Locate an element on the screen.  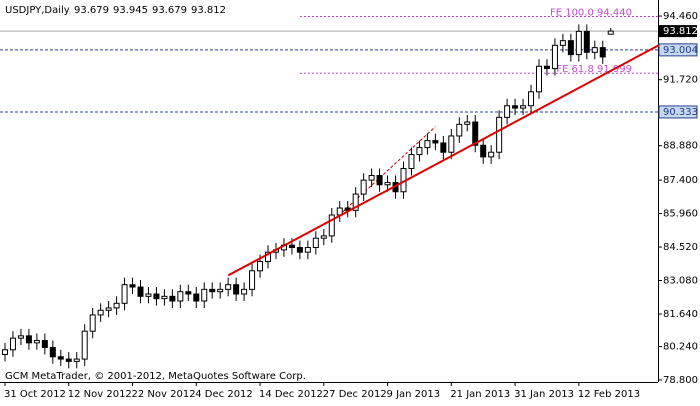
ohlc-close: 93.812 is located at coordinates (208, 10).